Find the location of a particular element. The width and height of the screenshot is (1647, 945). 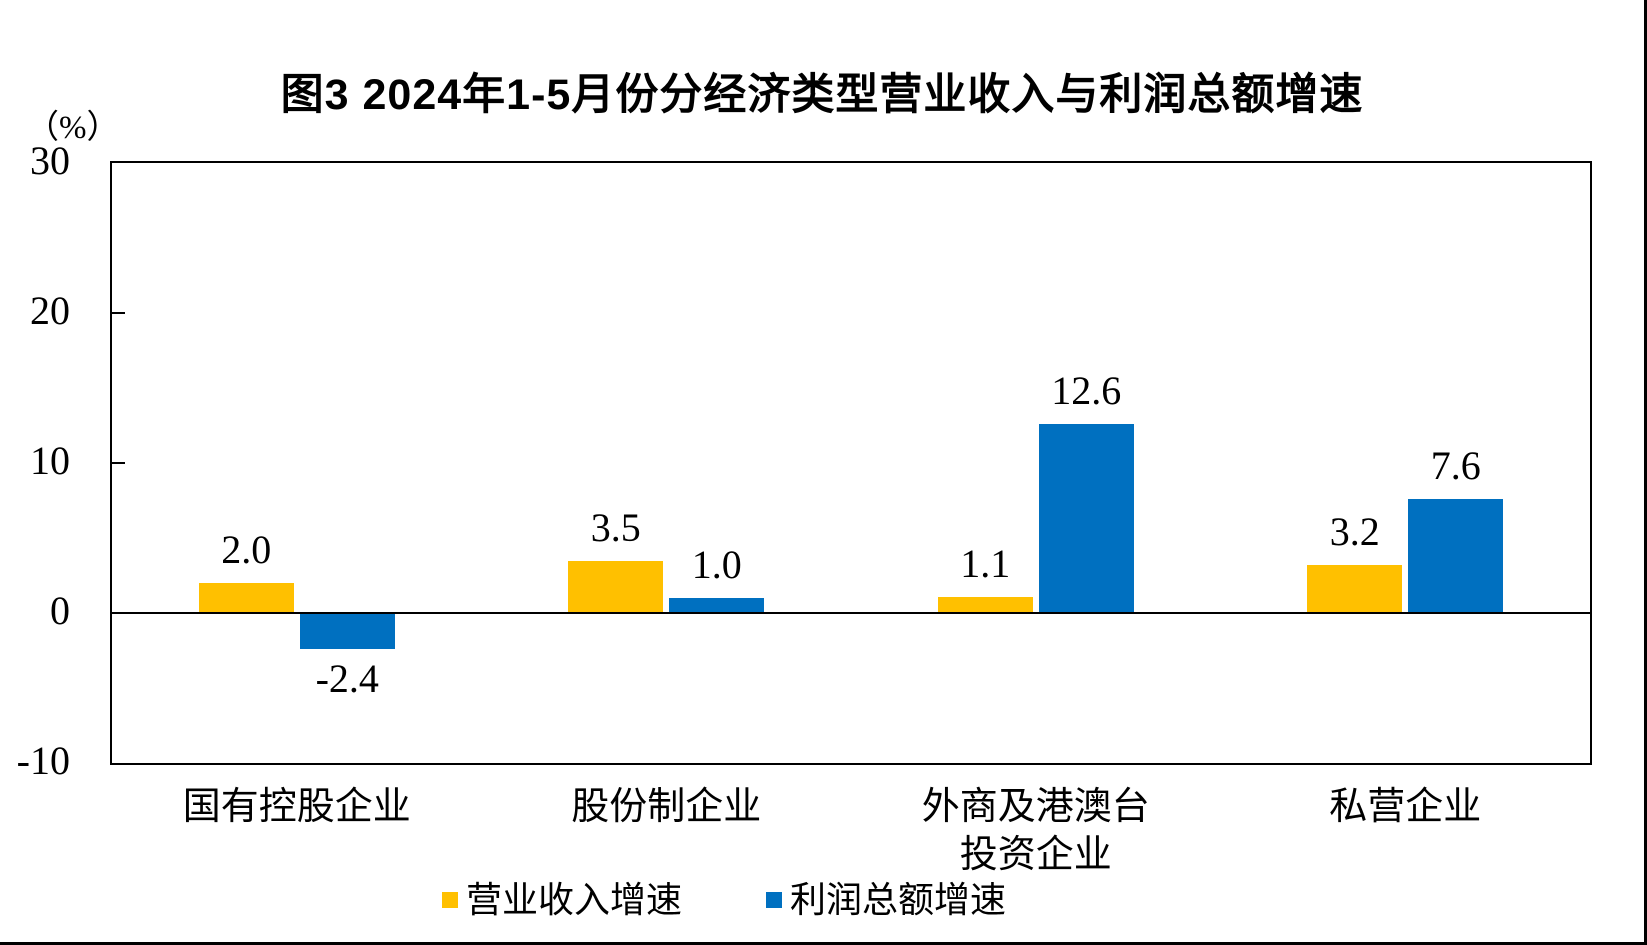

zero-line is located at coordinates (851, 613).